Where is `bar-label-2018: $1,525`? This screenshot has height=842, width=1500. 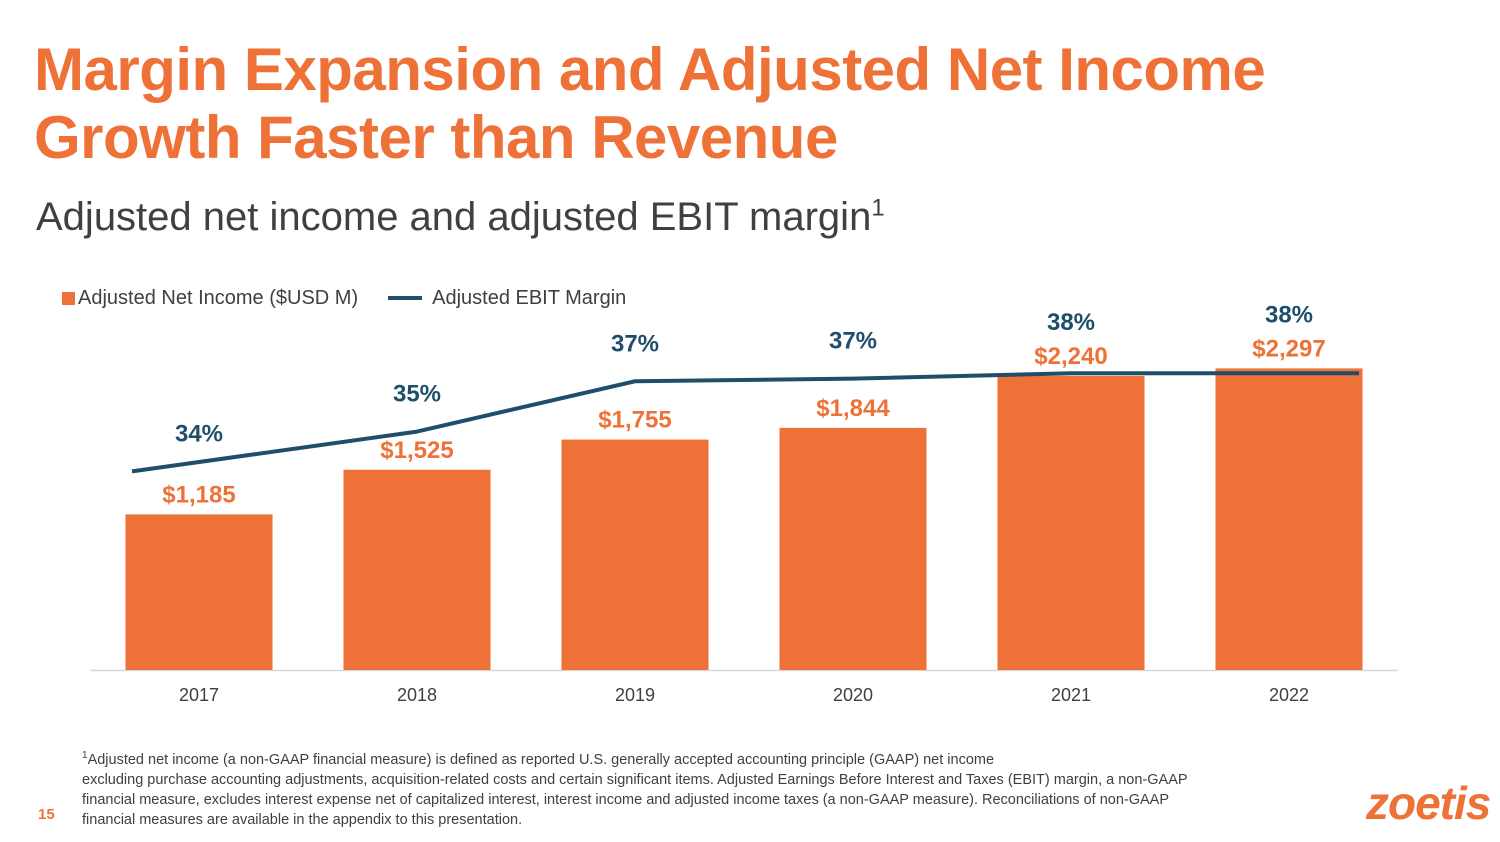
bar-label-2018: $1,525 is located at coordinates (416, 450).